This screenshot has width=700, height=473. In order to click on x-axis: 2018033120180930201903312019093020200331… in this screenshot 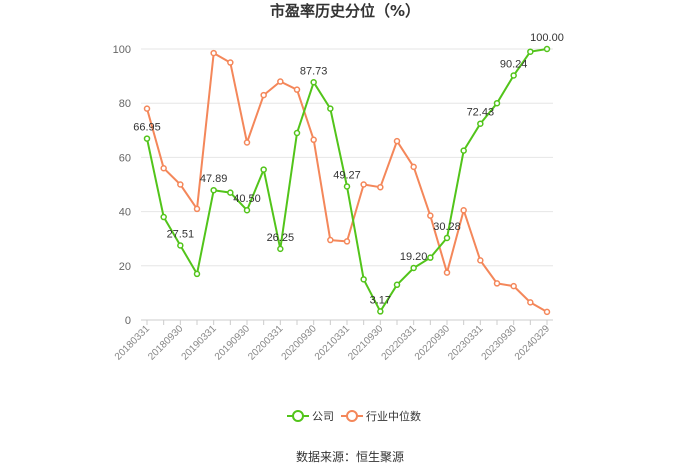, I will do `click(333, 341)`.